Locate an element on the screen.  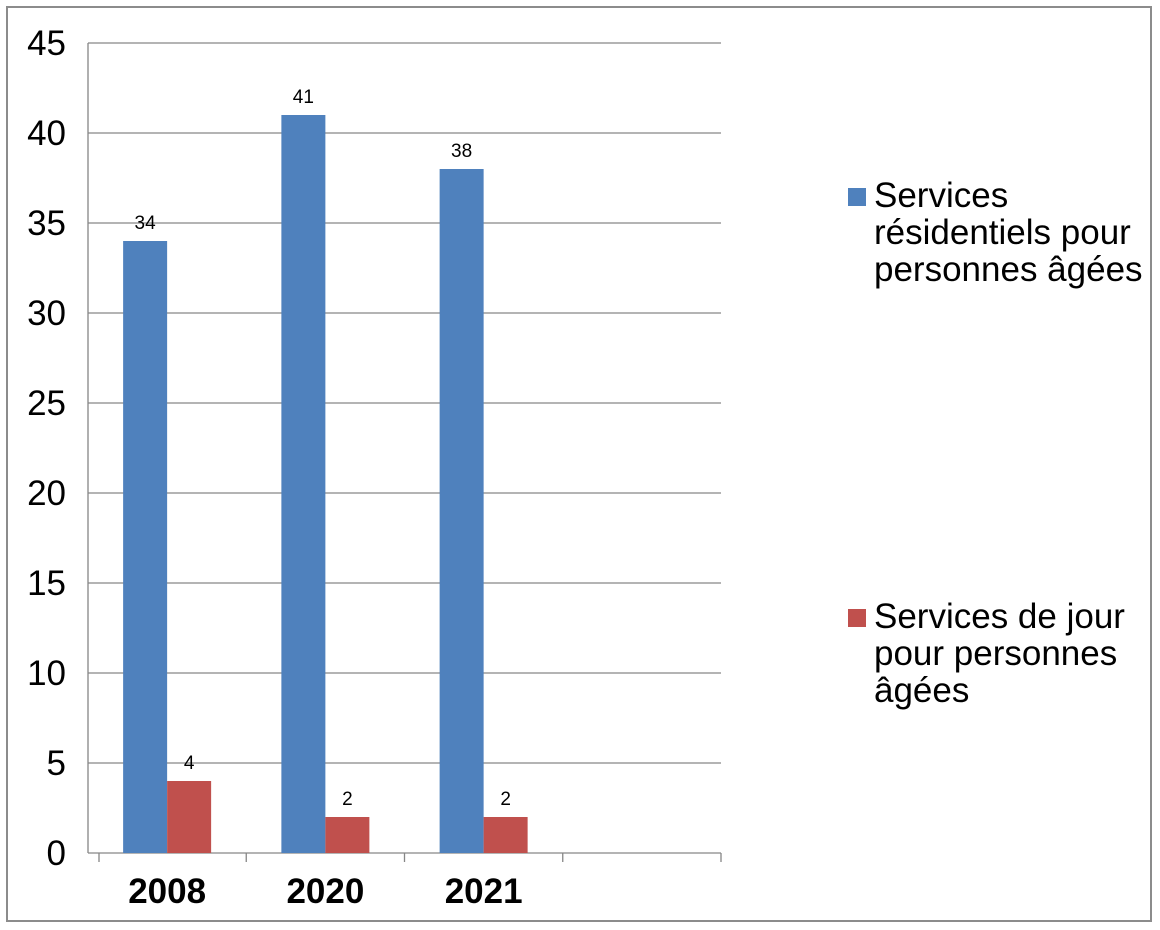
y-tick-label: 5 is located at coordinates (56, 763).